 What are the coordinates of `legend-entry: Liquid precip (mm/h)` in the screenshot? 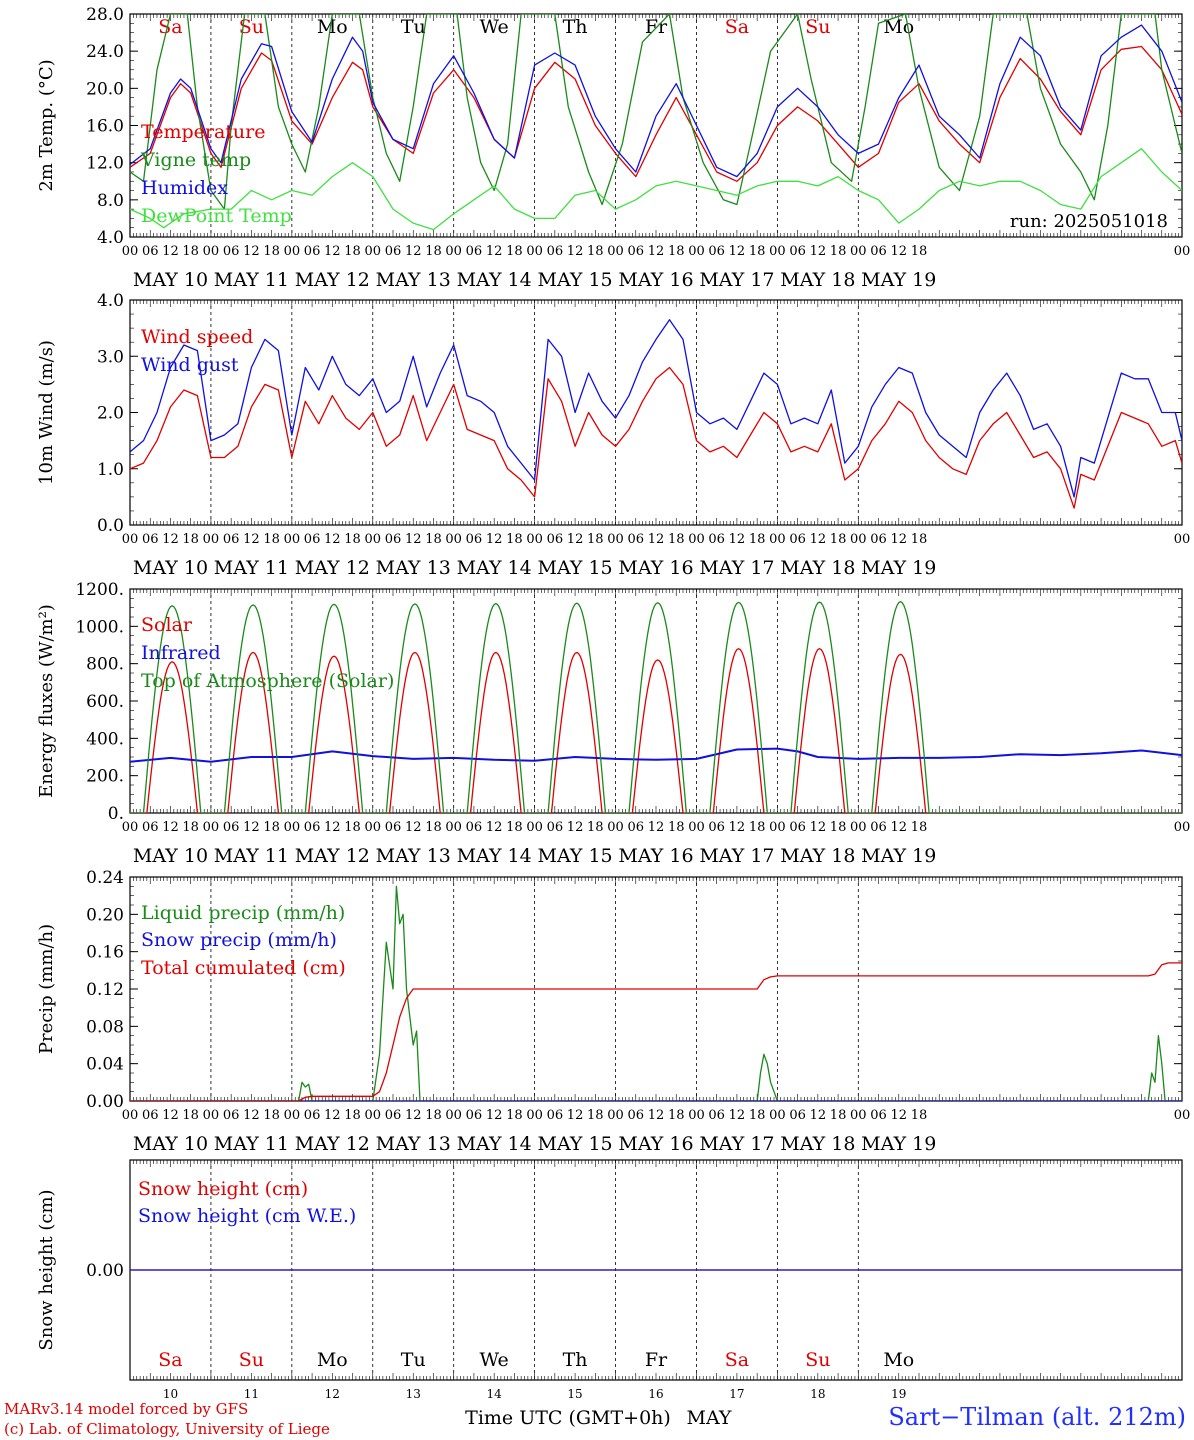 It's located at (243, 913).